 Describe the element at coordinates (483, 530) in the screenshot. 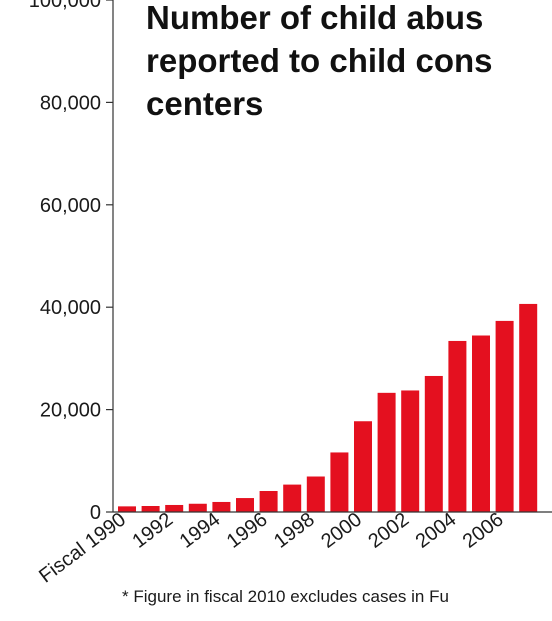

I see `x-tick-label: 2006` at that location.